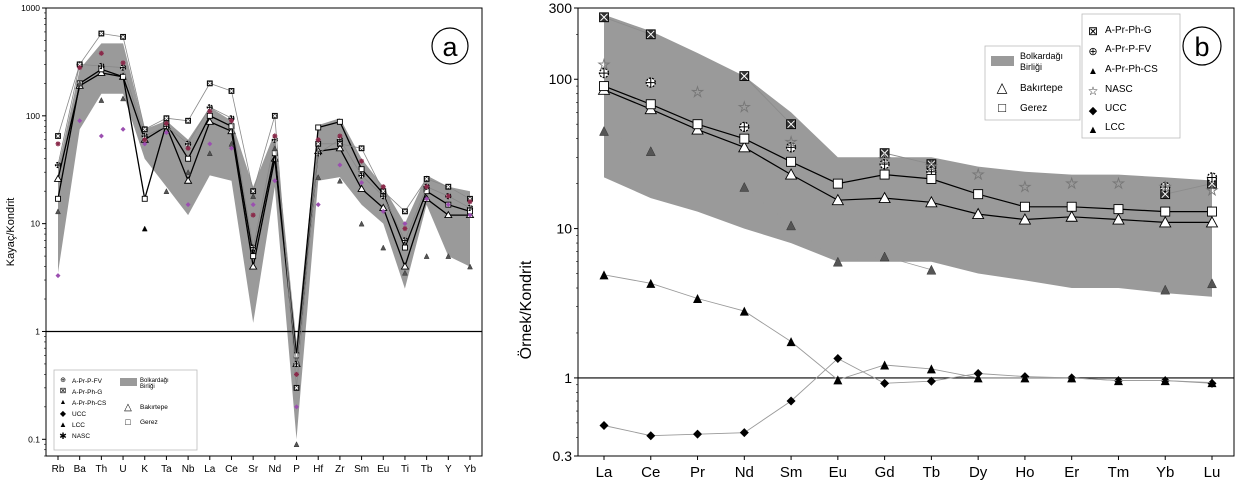  What do you see at coordinates (318, 205) in the screenshot?
I see `a-point-ucc-hf` at bounding box center [318, 205].